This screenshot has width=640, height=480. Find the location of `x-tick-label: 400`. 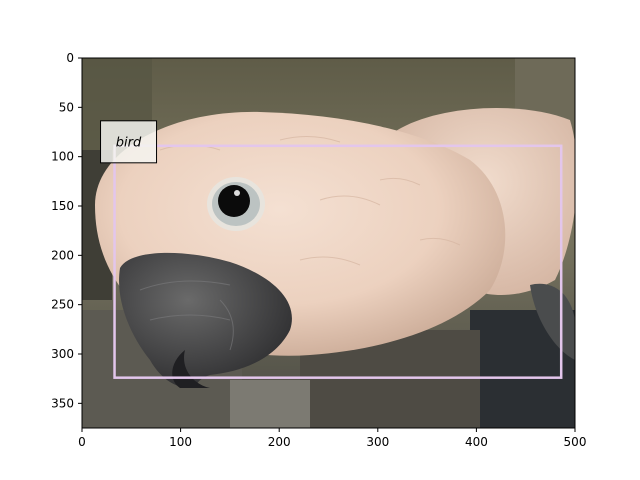

x-tick-label: 400 is located at coordinates (476, 442).